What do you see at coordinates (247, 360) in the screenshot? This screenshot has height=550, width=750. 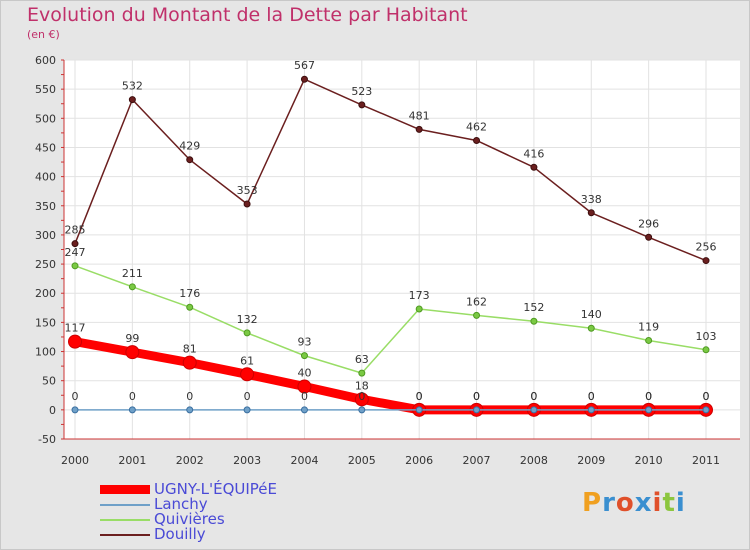 I see `data-label: 61` at bounding box center [247, 360].